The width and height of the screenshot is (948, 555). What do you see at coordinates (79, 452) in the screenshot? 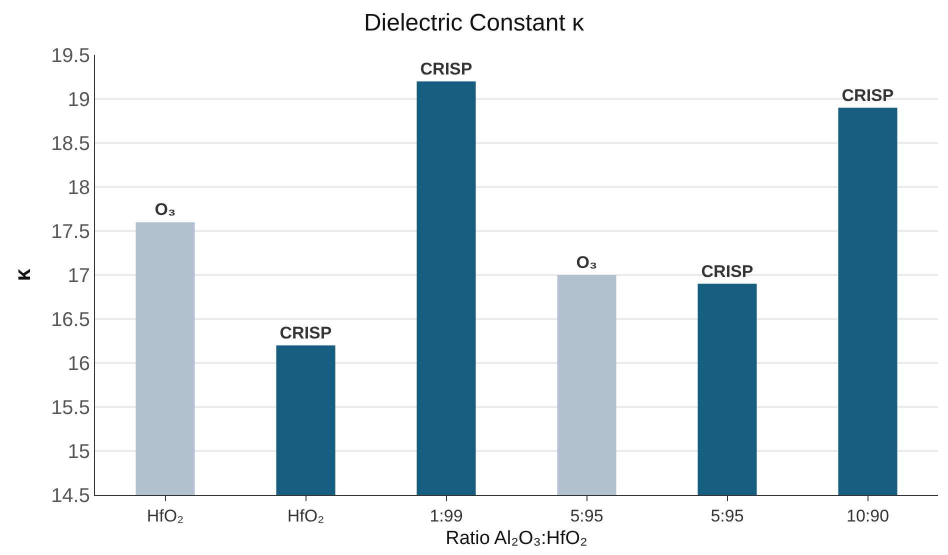
I see `y-tick-label: 15` at bounding box center [79, 452].